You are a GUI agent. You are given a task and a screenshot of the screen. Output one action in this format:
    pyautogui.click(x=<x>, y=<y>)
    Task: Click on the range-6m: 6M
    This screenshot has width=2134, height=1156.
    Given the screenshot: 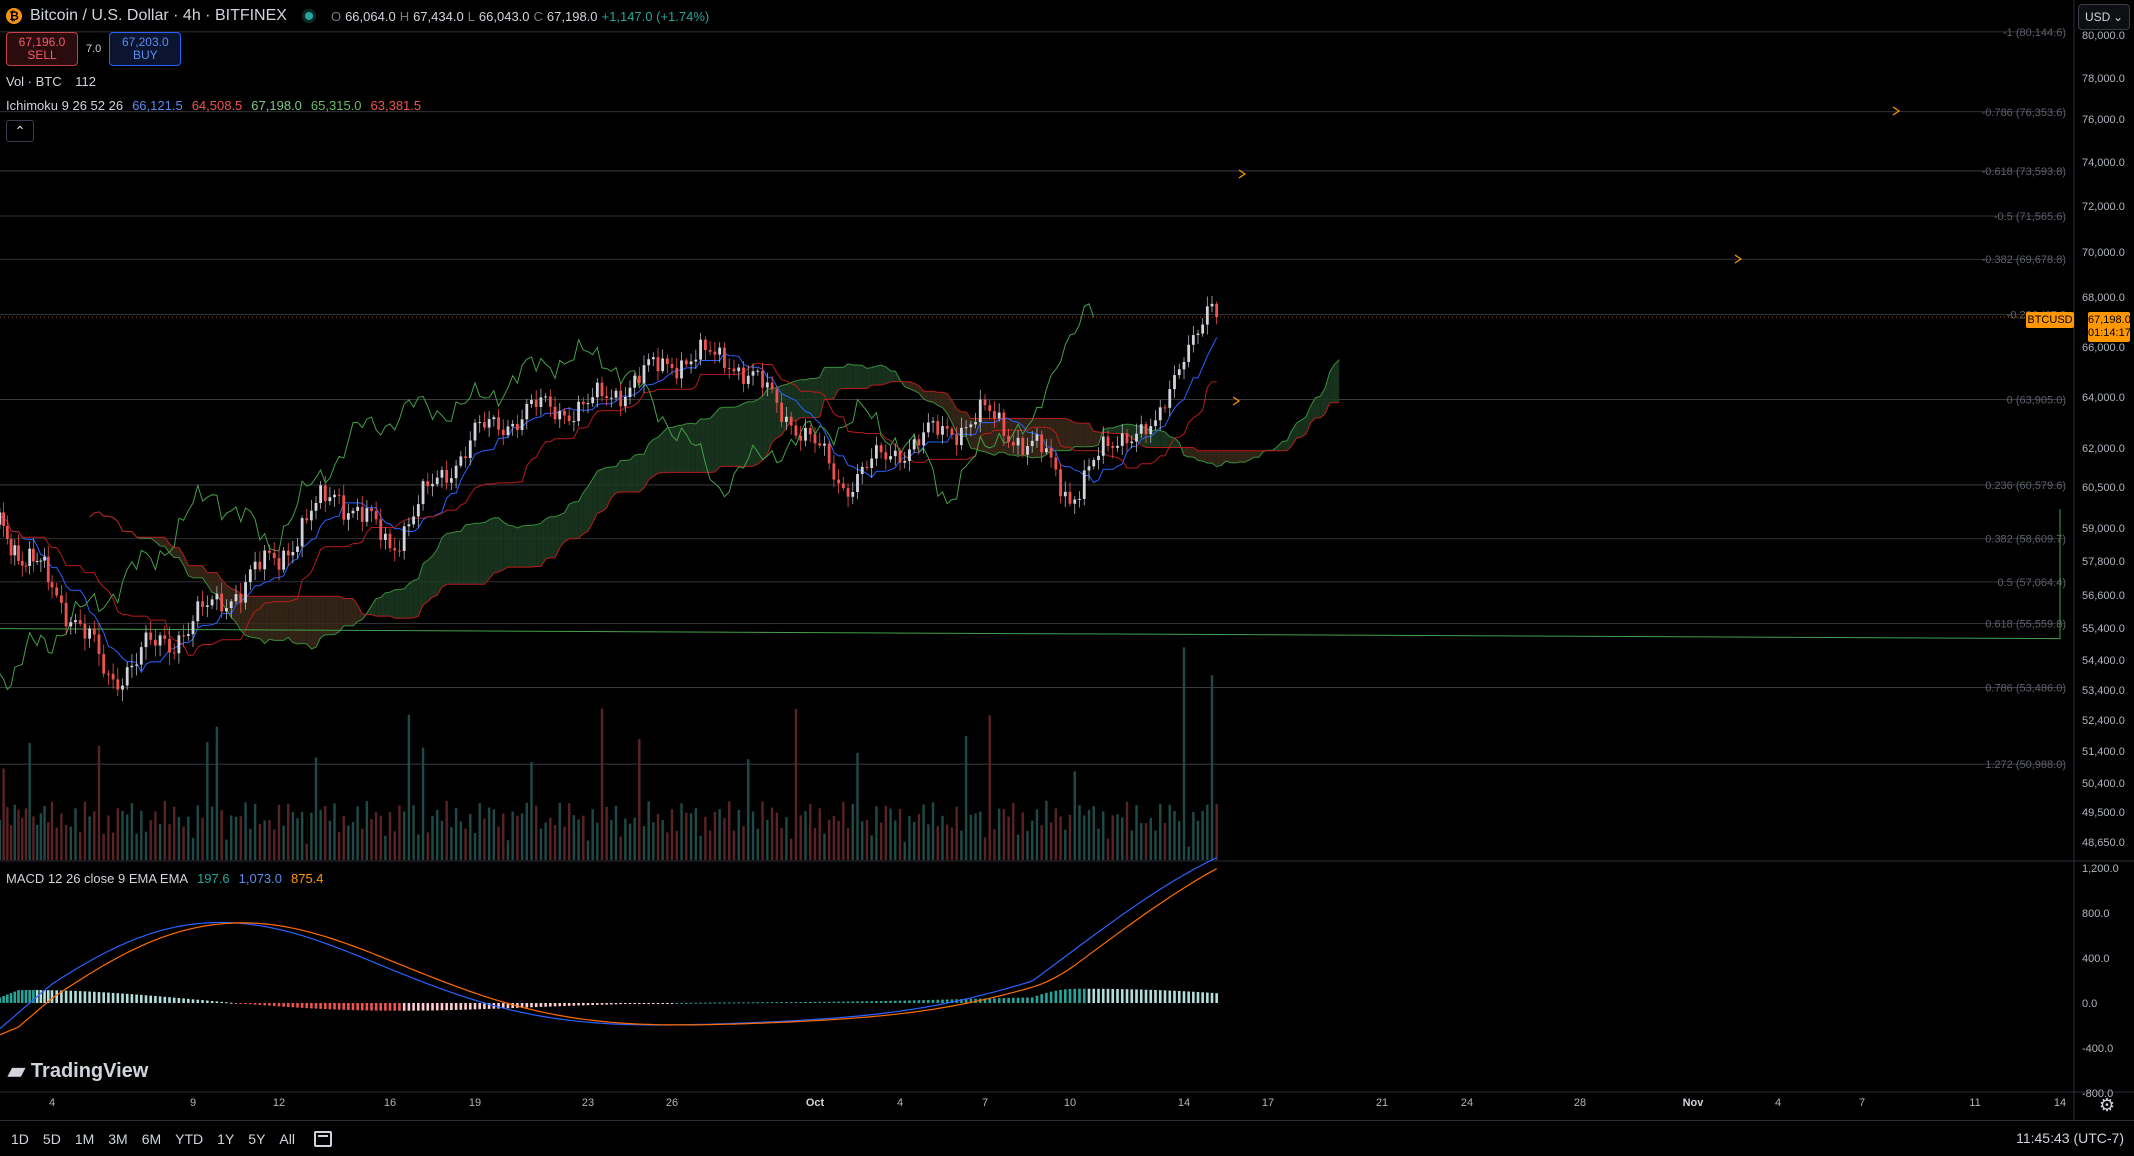 What is the action you would take?
    pyautogui.click(x=151, y=1139)
    